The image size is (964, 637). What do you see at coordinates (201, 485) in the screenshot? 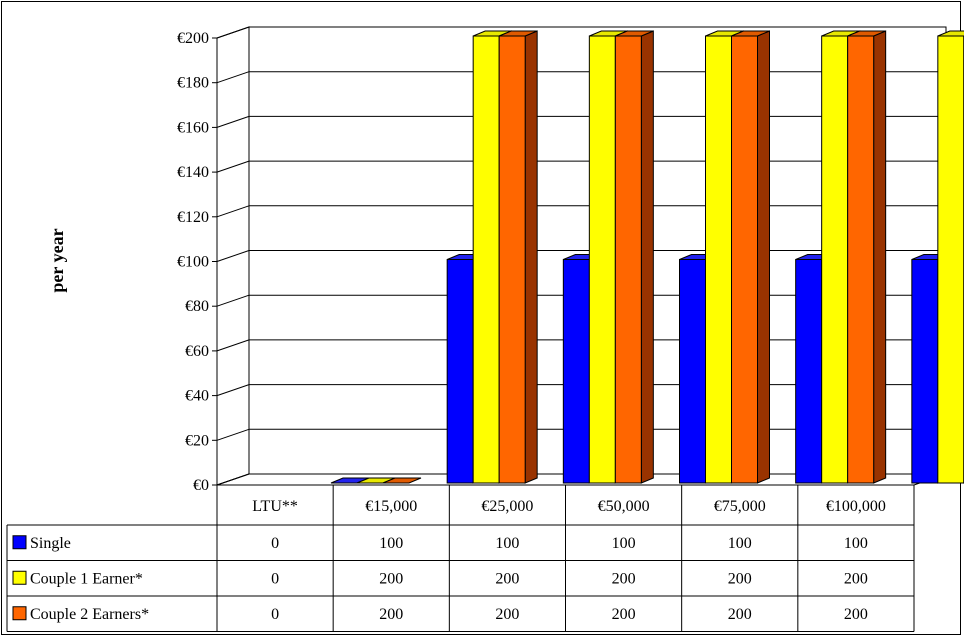
I see `y-tick-label: €0` at bounding box center [201, 485].